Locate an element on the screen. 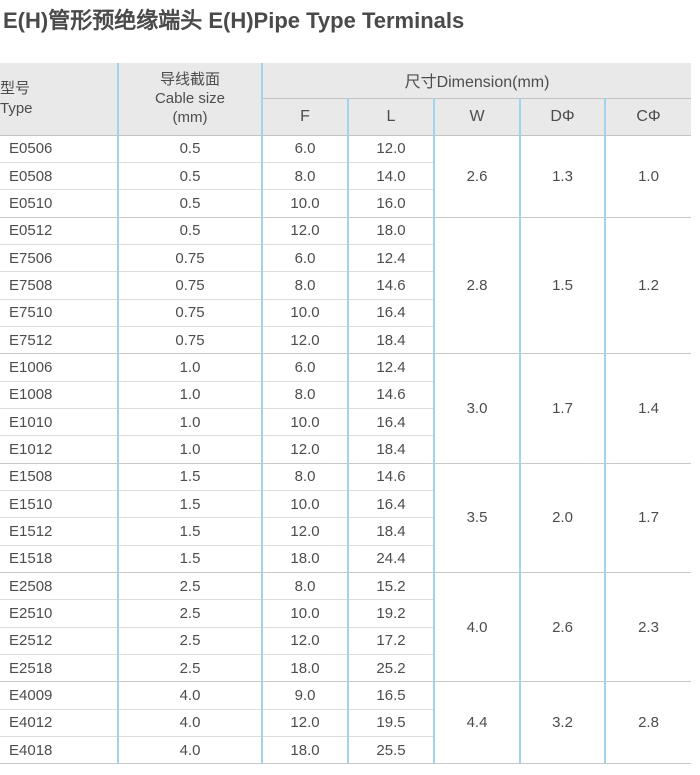 This screenshot has height=775, width=700. type-cell: E0506 is located at coordinates (59, 149).